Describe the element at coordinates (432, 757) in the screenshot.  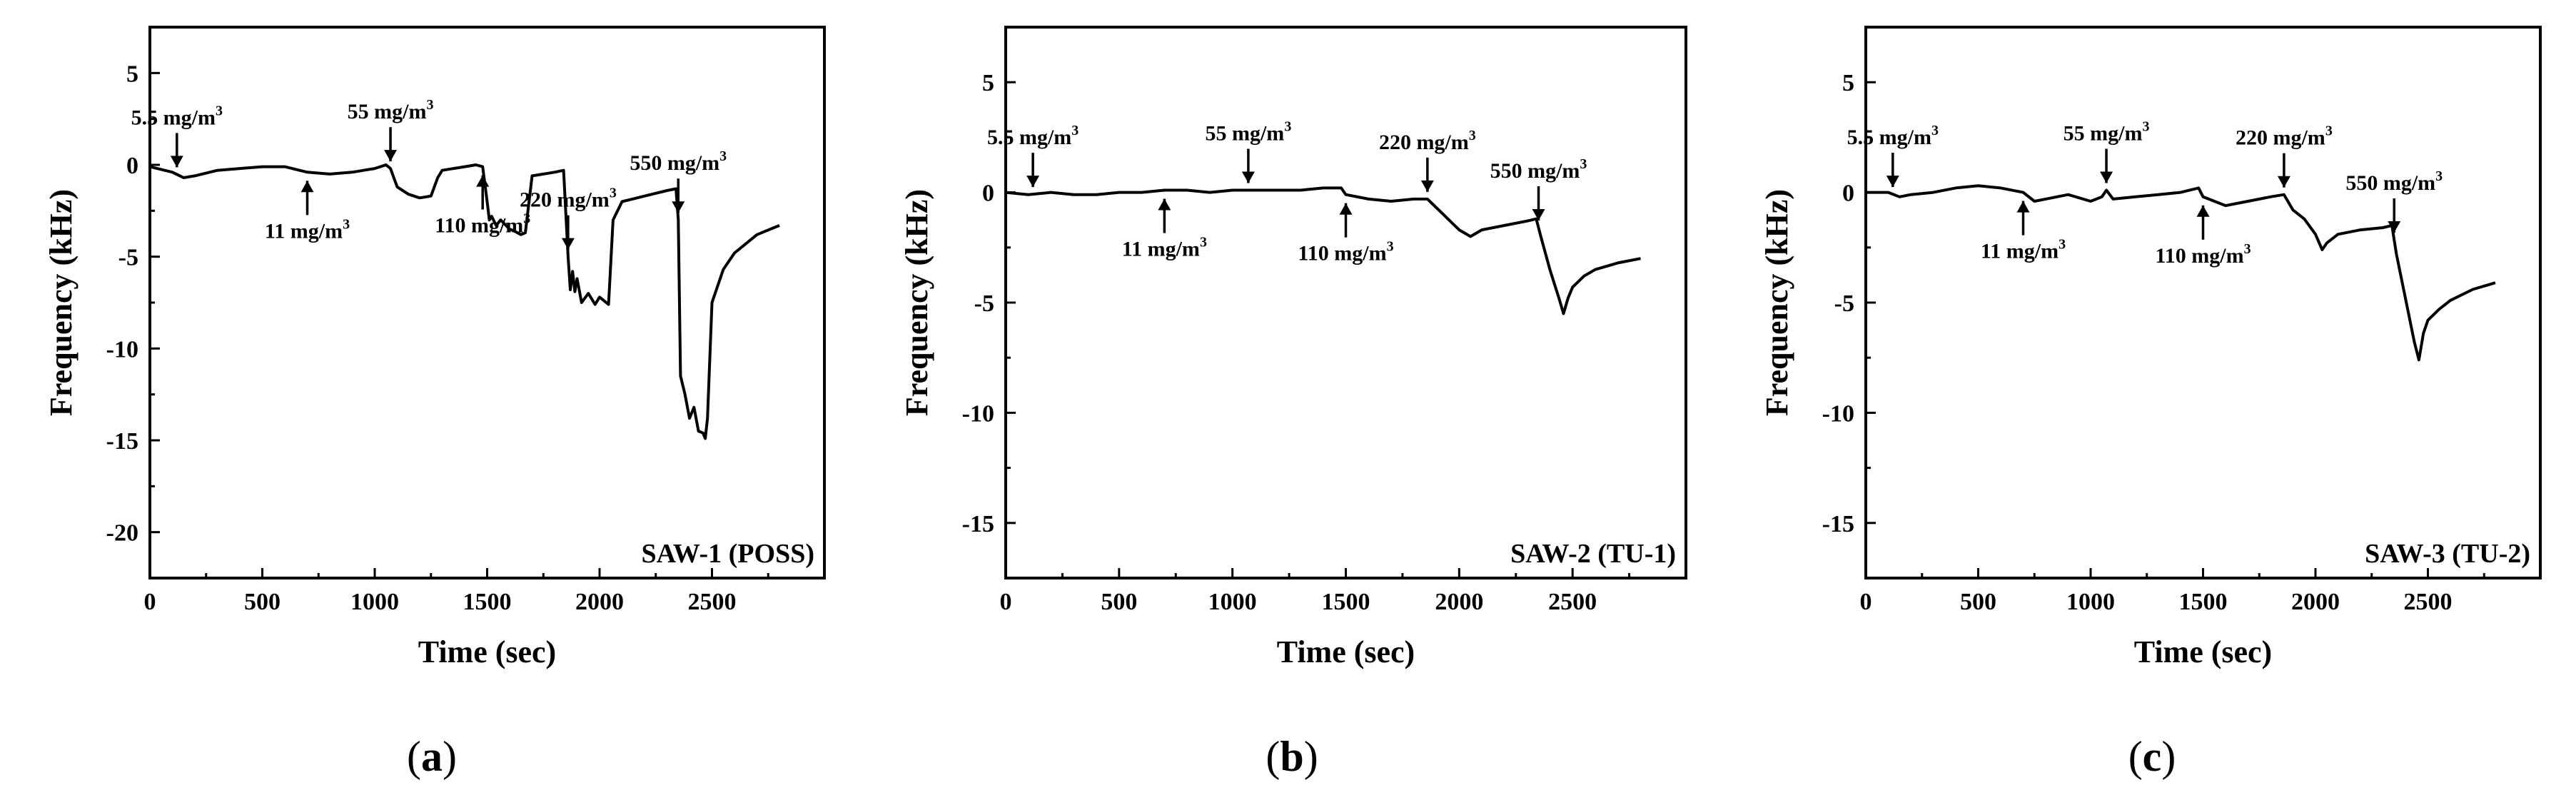
I see `panel-caption: (a)` at that location.